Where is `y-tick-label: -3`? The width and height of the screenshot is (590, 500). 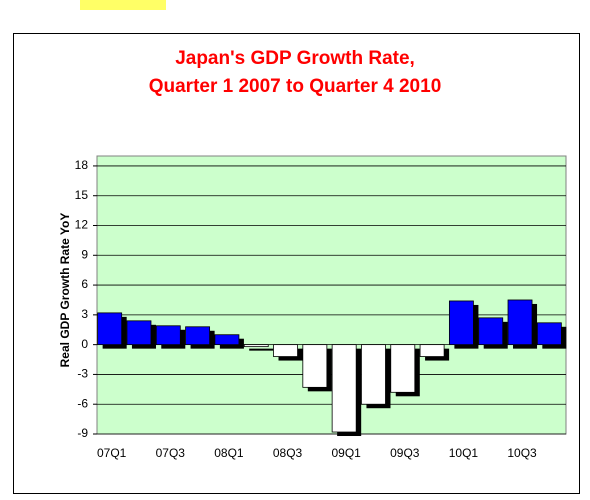 y-tick-label: -3 is located at coordinates (82, 374).